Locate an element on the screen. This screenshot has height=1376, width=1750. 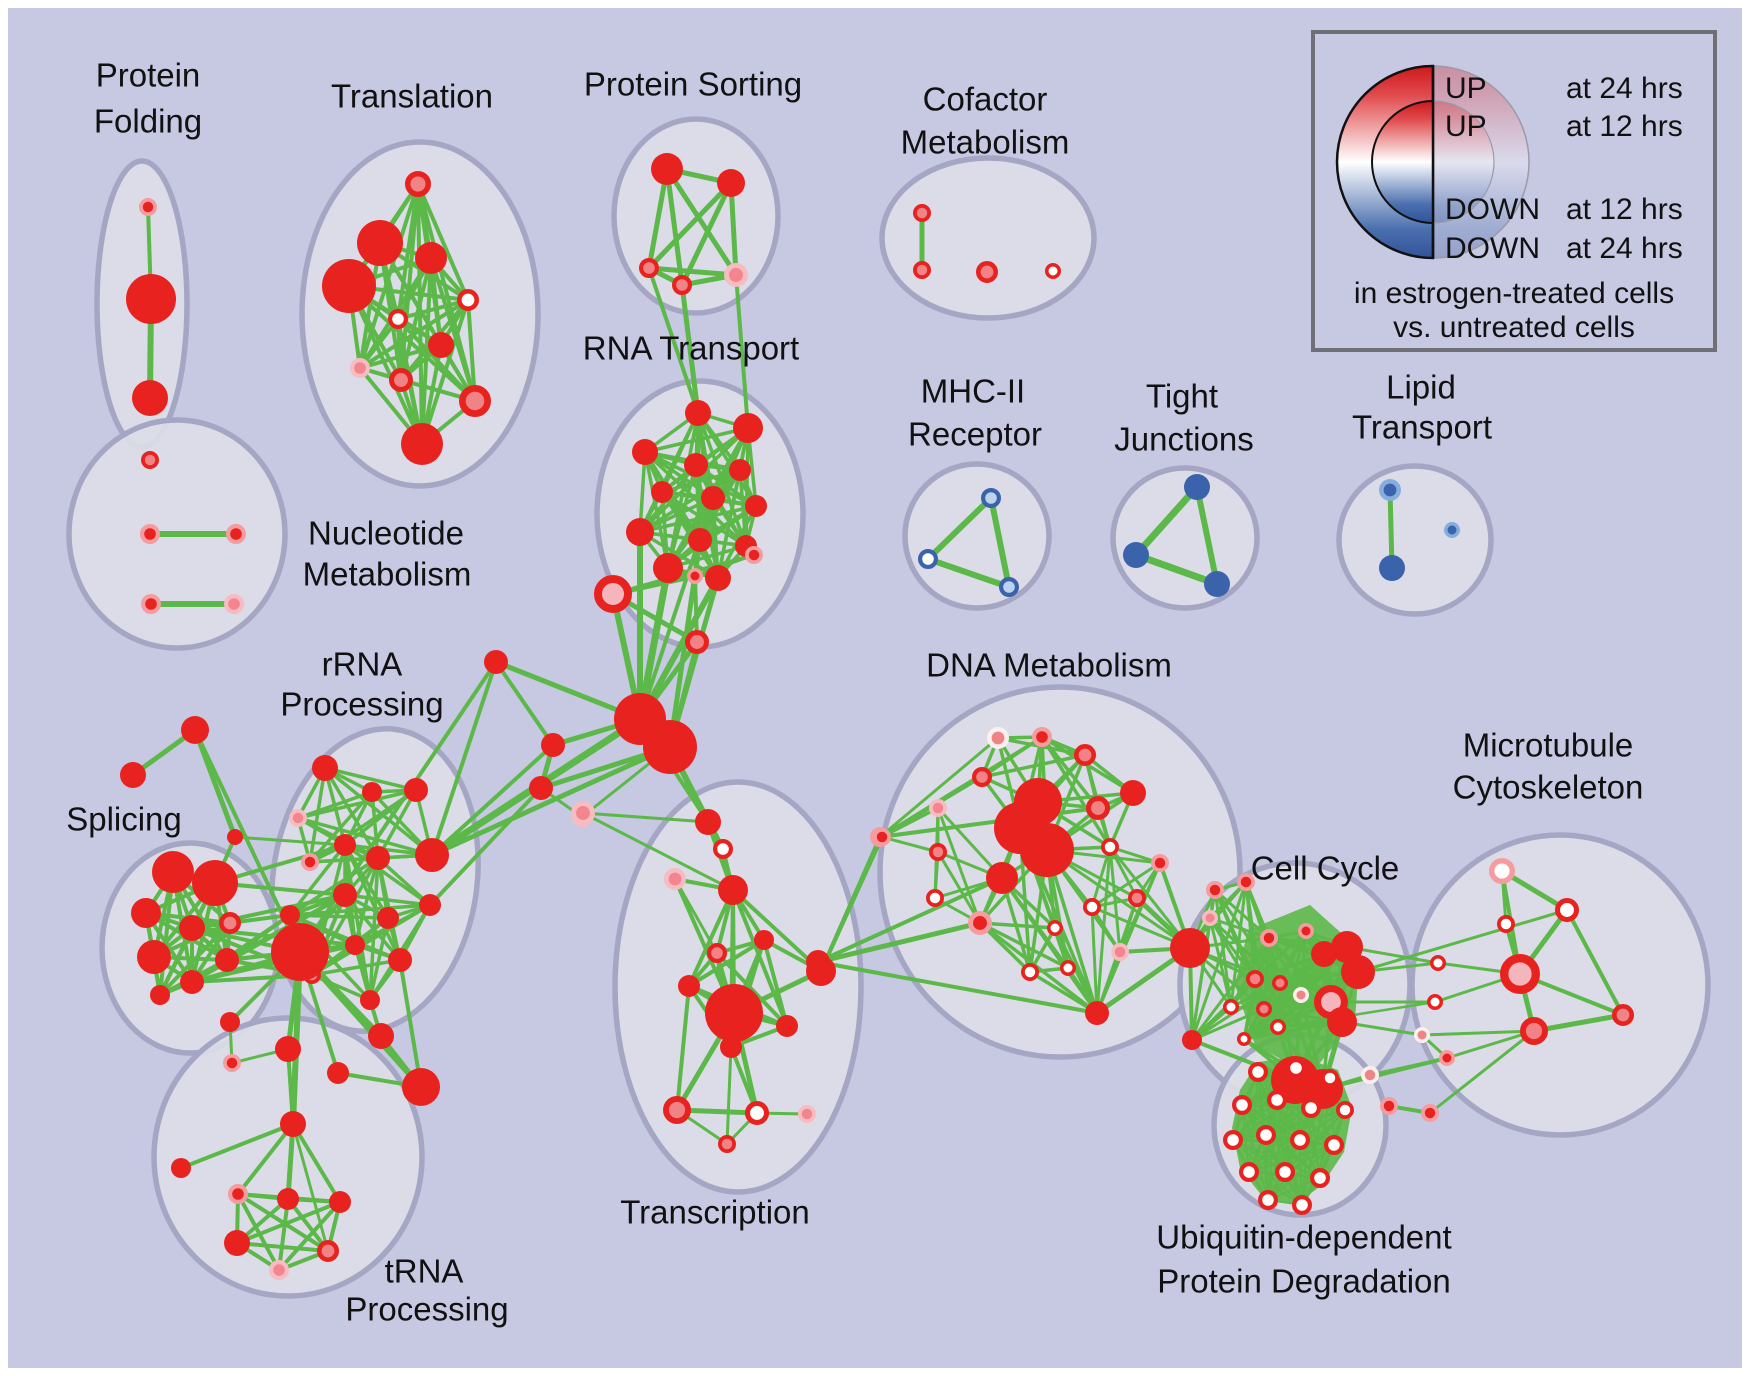
legend-time-label: at 24 hrs is located at coordinates (1624, 248).